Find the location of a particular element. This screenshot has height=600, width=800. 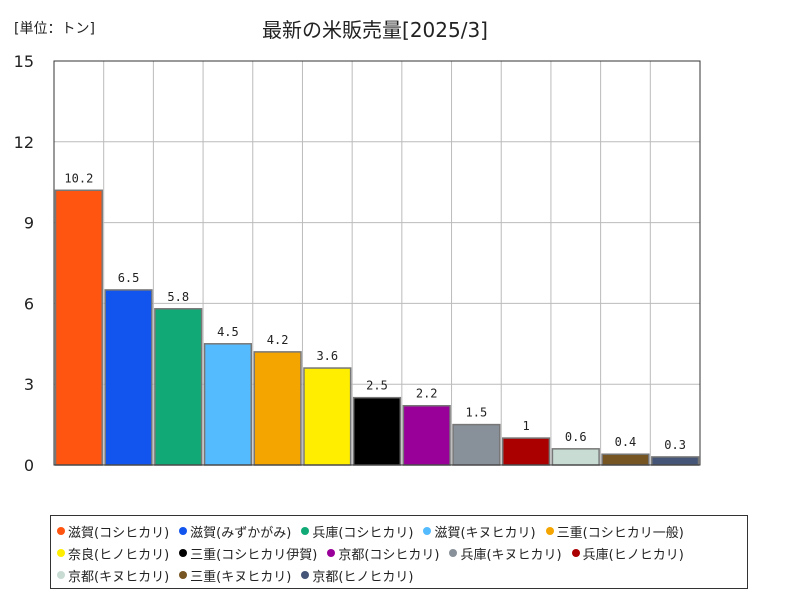

bar-value-label: 2.5 is located at coordinates (377, 386).